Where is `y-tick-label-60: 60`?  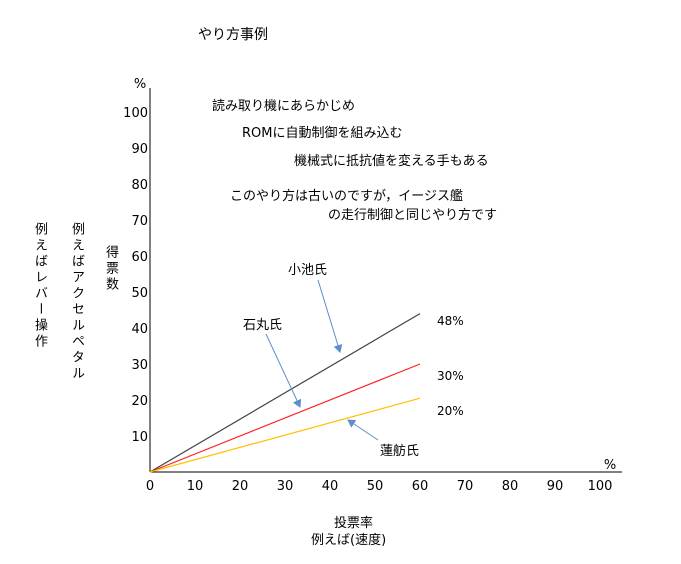
y-tick-label-60: 60 is located at coordinates (139, 257).